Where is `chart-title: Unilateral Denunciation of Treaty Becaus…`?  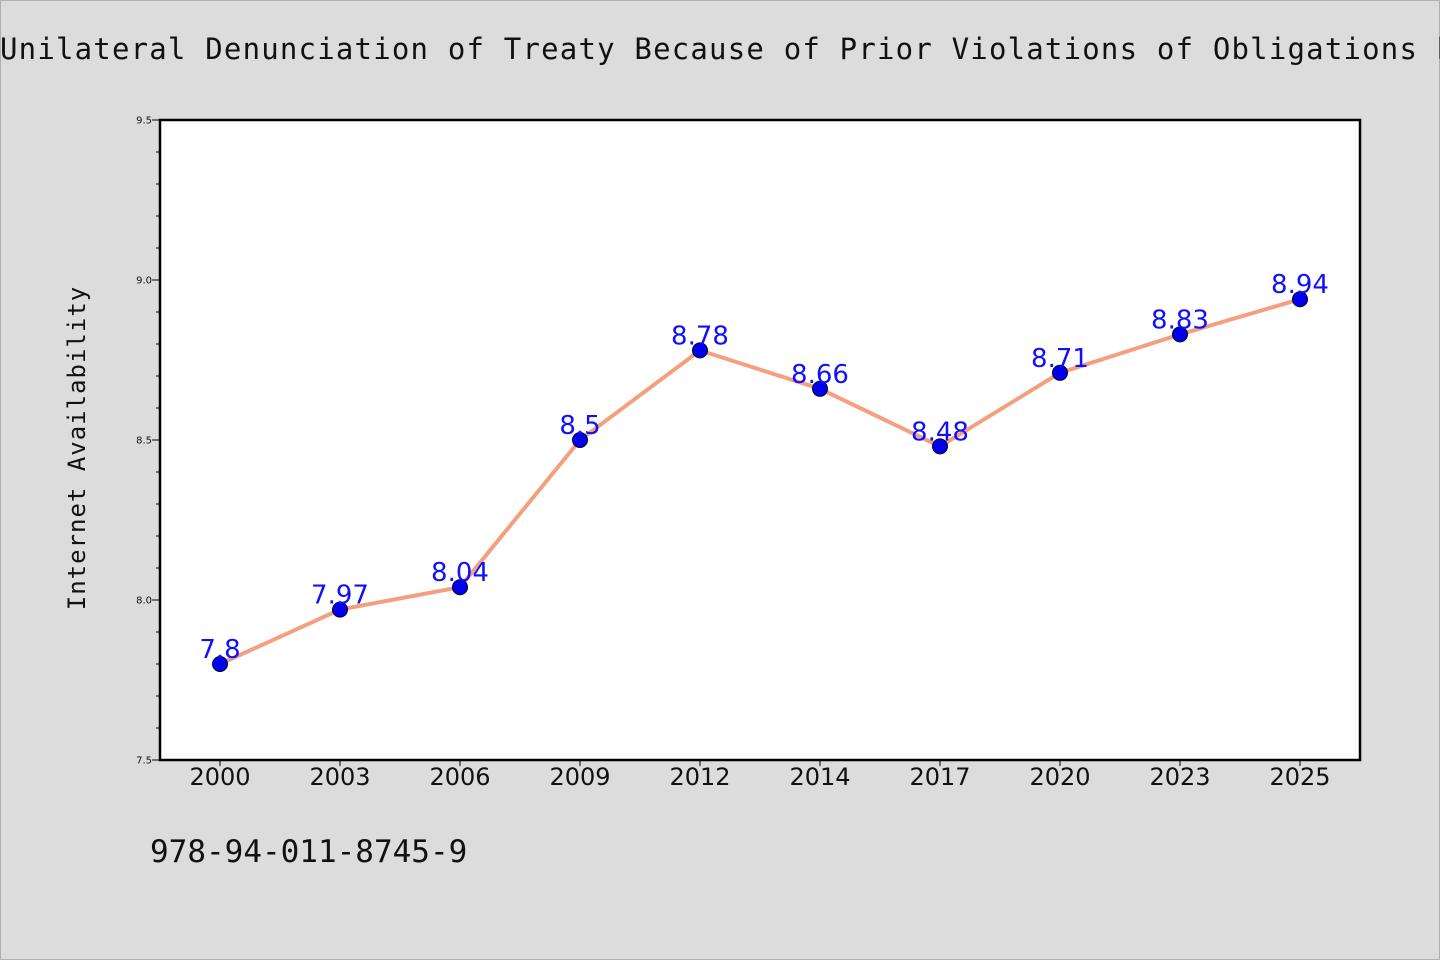
chart-title: Unilateral Denunciation of Treaty Becaus… is located at coordinates (720, 49).